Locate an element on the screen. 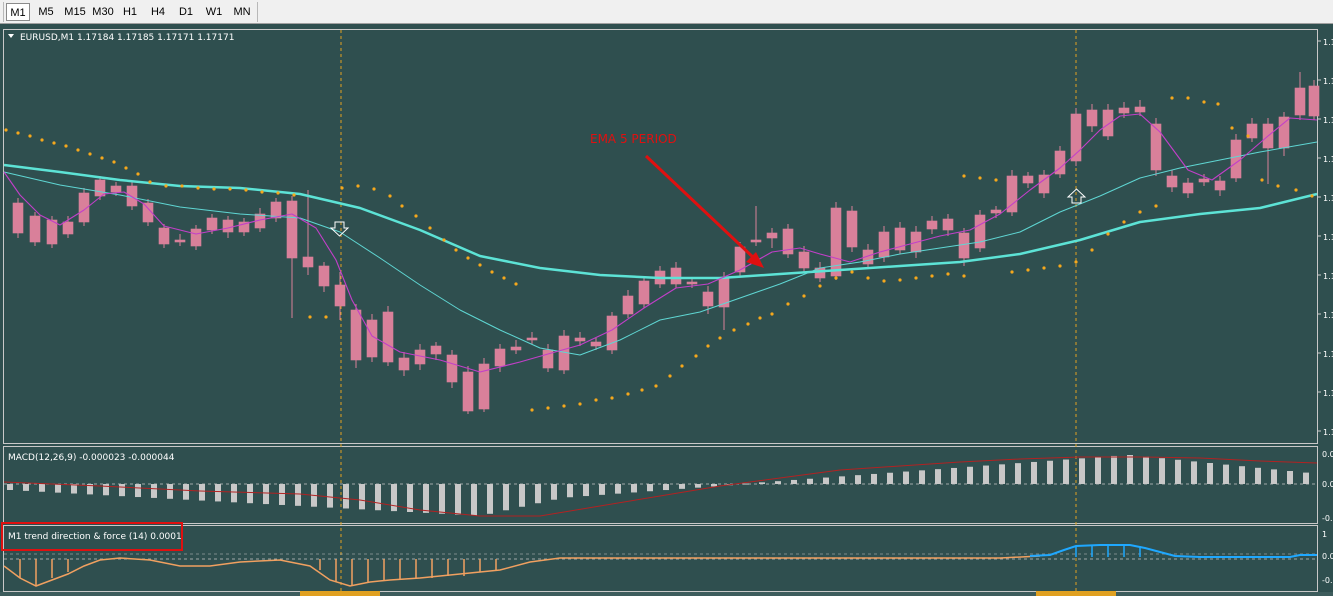  timeframe-button-m1: M1 is located at coordinates (18, 12).